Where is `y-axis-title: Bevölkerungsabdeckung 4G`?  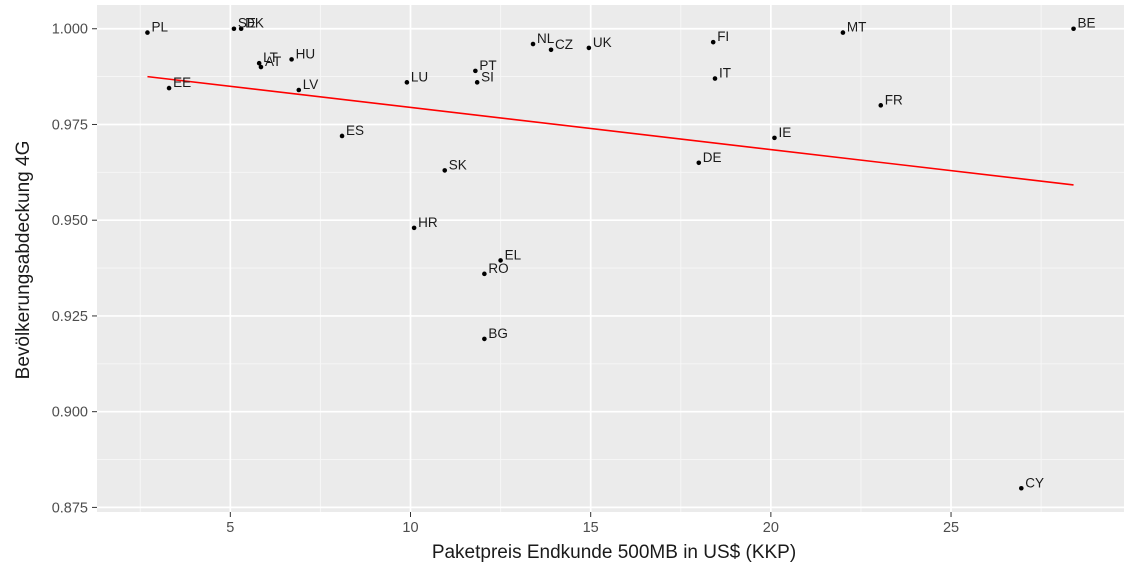 y-axis-title: Bevölkerungsabdeckung 4G is located at coordinates (23, 260).